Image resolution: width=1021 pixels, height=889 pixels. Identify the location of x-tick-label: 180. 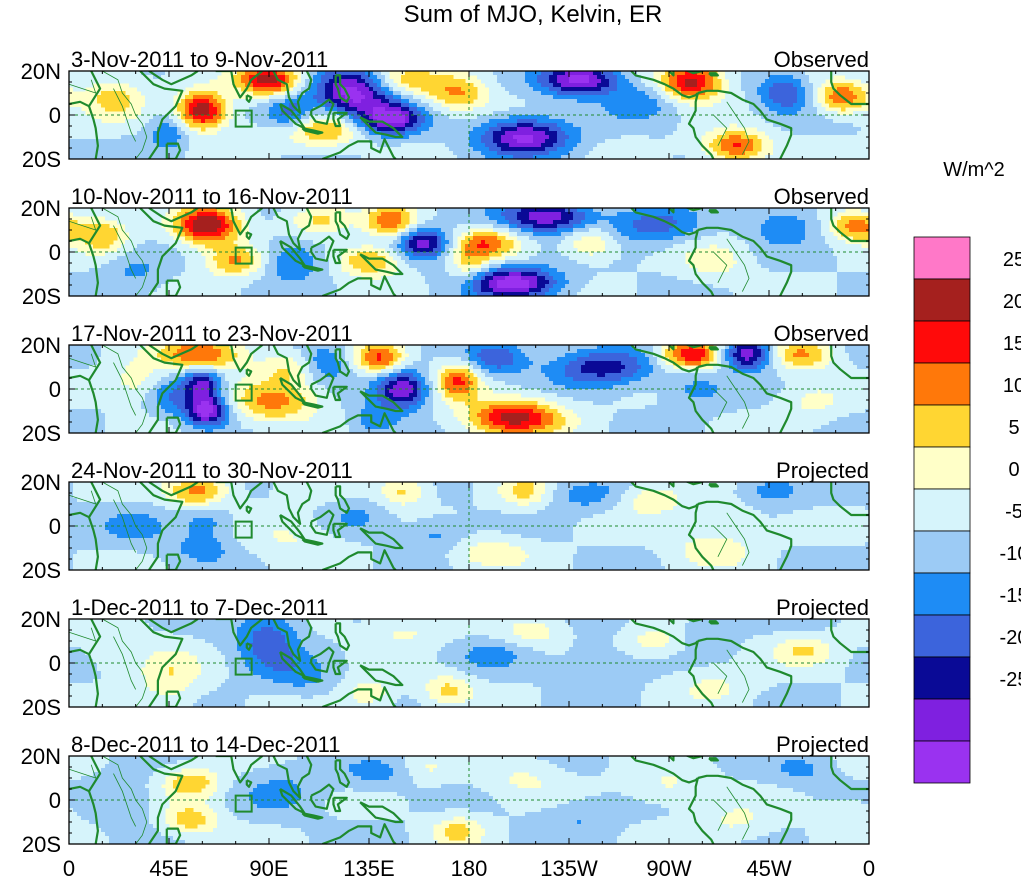
(469, 868).